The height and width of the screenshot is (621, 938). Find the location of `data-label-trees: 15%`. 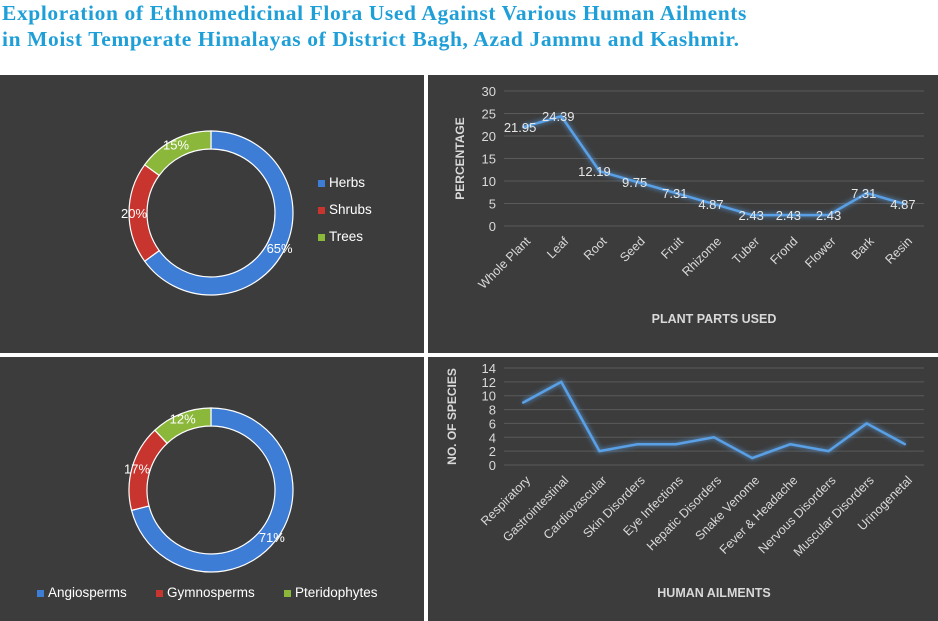

data-label-trees: 15% is located at coordinates (176, 144).